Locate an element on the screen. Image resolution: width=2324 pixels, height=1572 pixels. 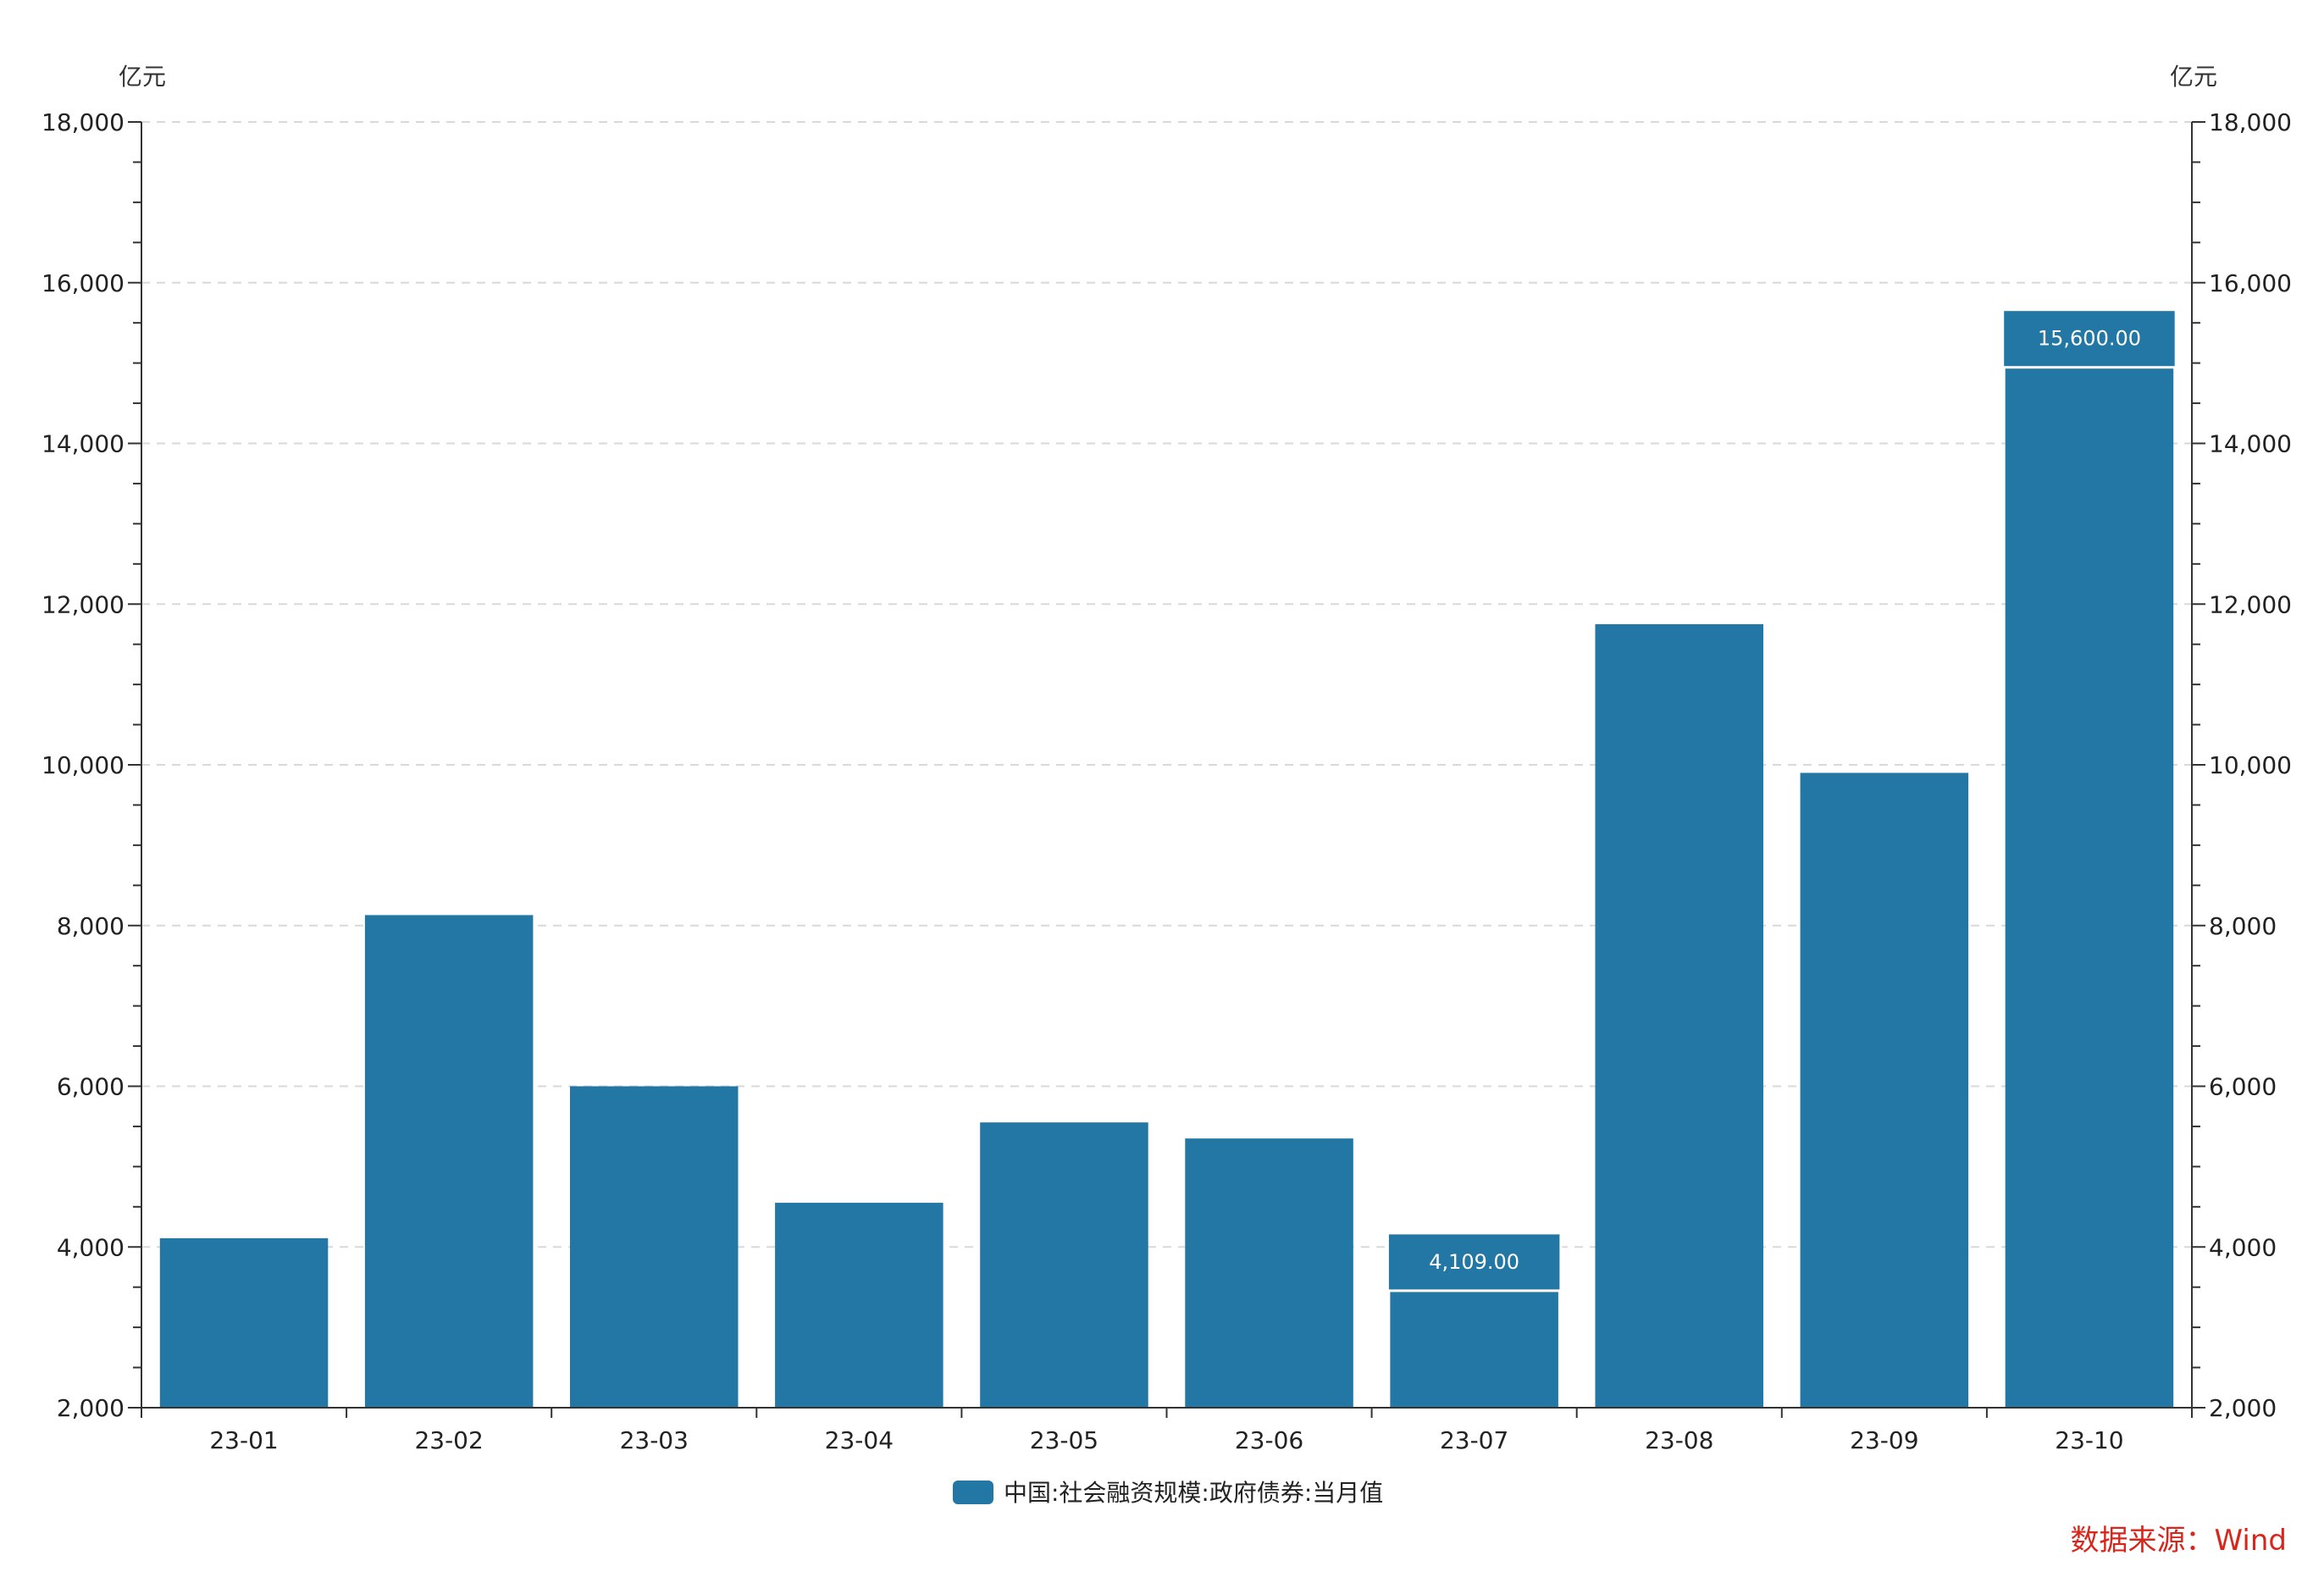
data-label-text: 4,109.00 is located at coordinates (1474, 1262).